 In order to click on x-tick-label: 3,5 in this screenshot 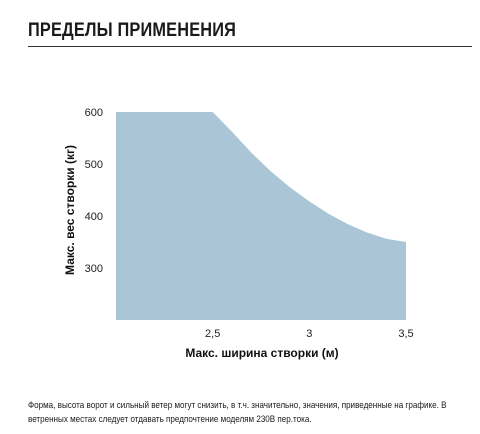, I will do `click(405, 334)`.